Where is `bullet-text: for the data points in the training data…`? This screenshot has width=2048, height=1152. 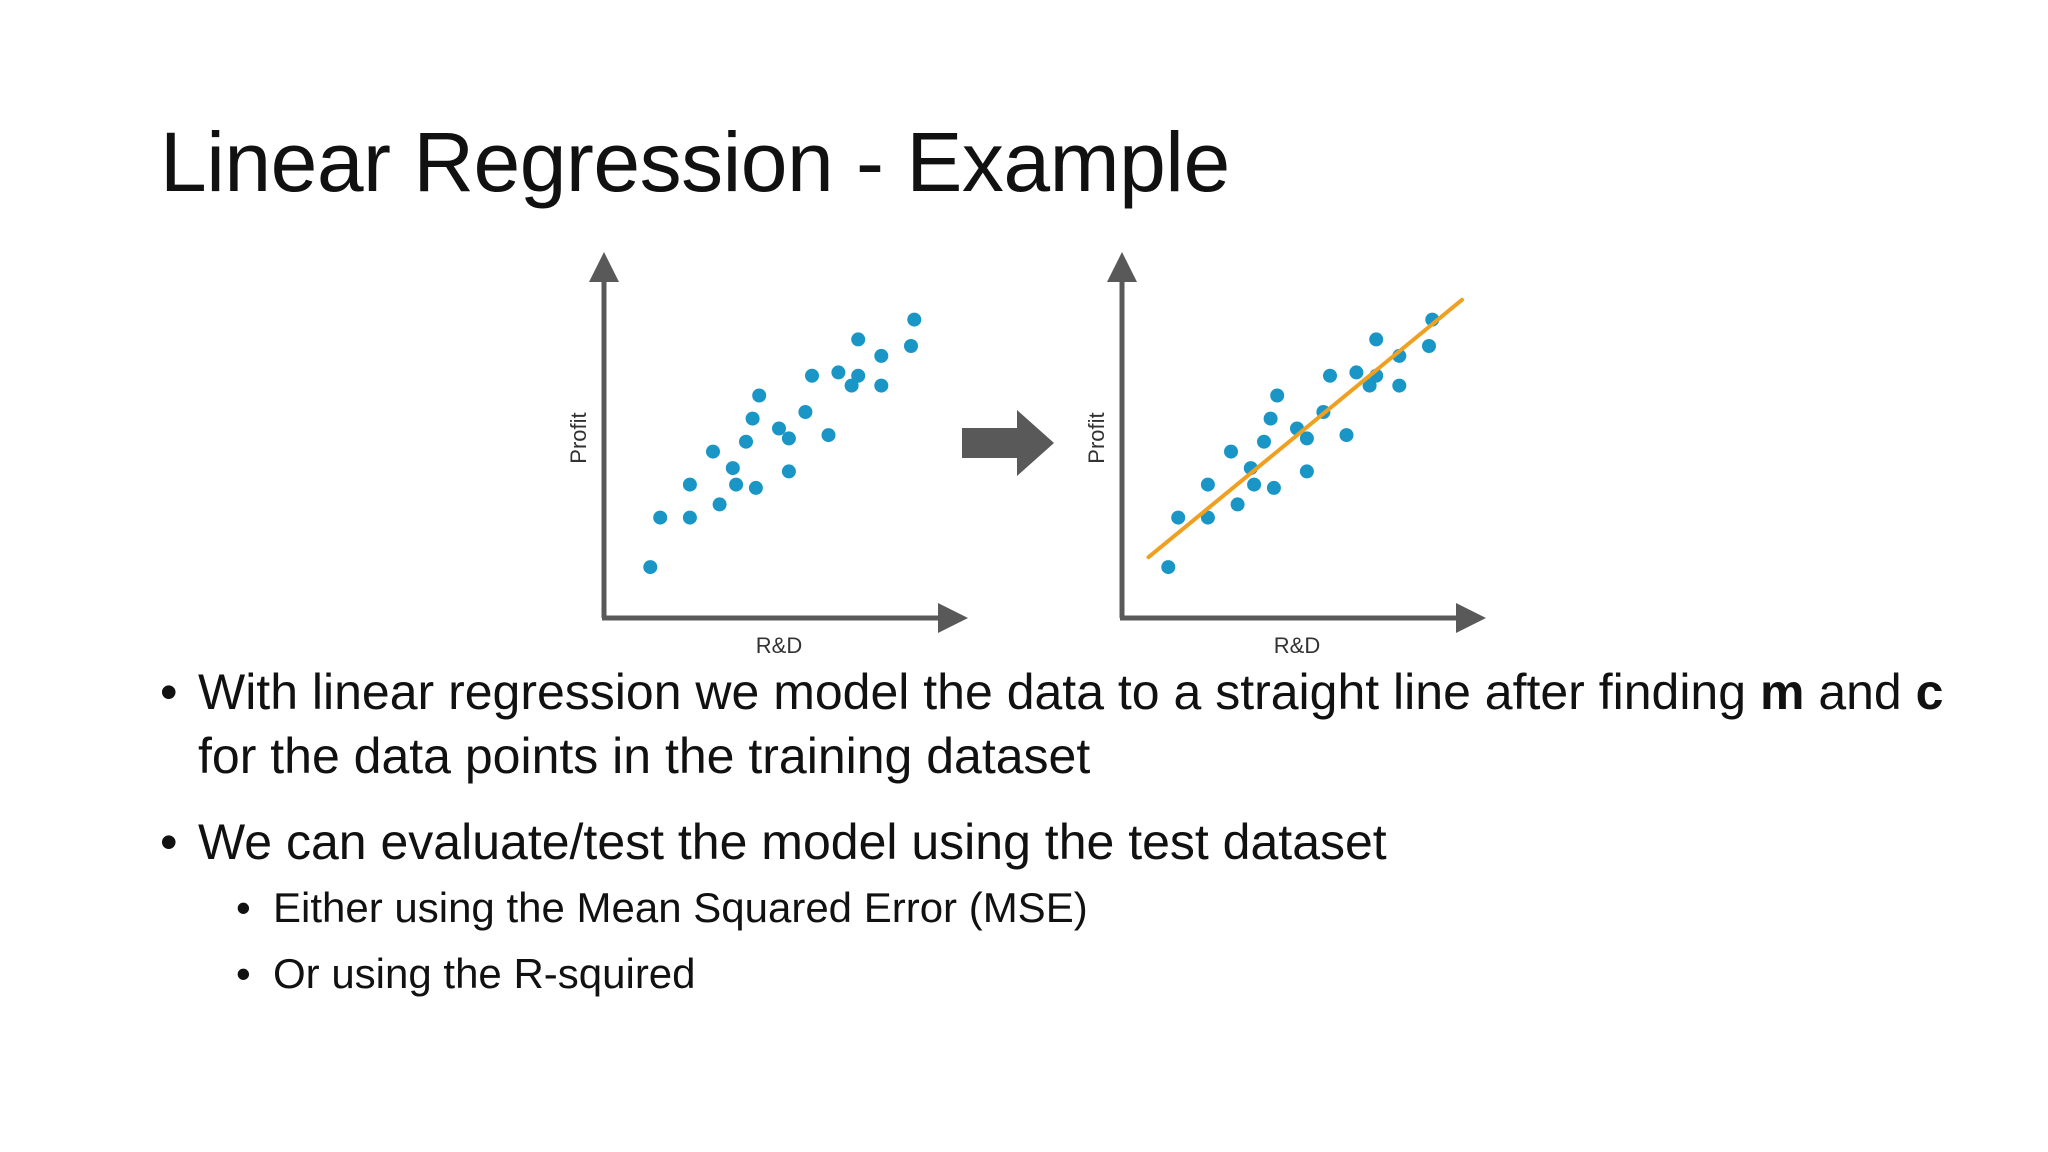
bullet-text: for the data points in the training data… is located at coordinates (644, 756).